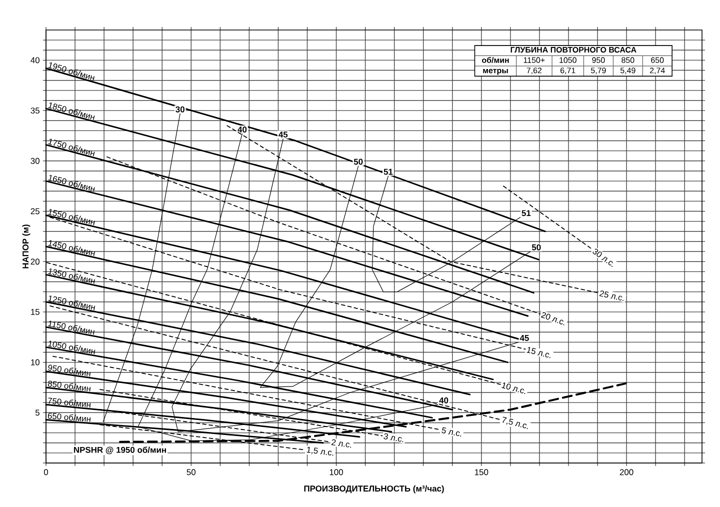 The width and height of the screenshot is (720, 507). What do you see at coordinates (611, 296) in the screenshot?
I see `text: 25 л.с.` at bounding box center [611, 296].